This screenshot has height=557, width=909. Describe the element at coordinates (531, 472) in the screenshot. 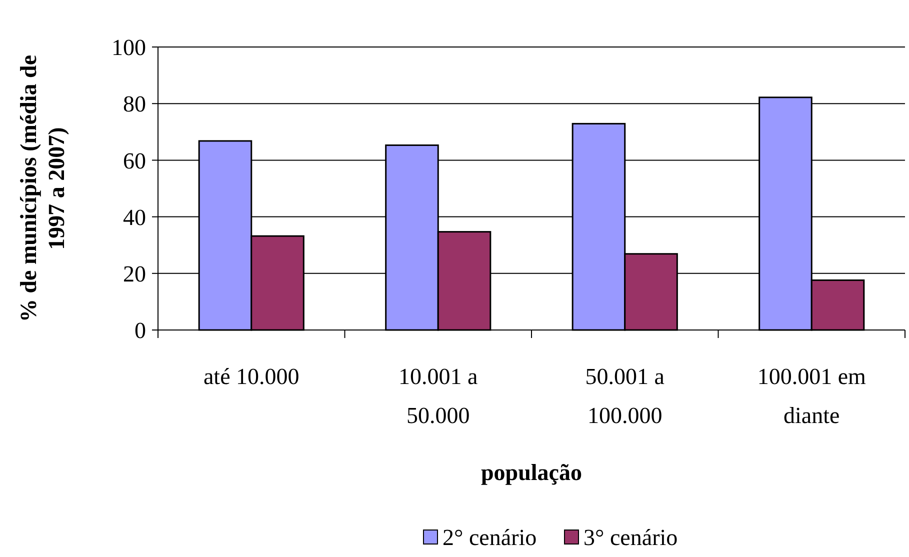

I see `x-axis-title: população` at that location.